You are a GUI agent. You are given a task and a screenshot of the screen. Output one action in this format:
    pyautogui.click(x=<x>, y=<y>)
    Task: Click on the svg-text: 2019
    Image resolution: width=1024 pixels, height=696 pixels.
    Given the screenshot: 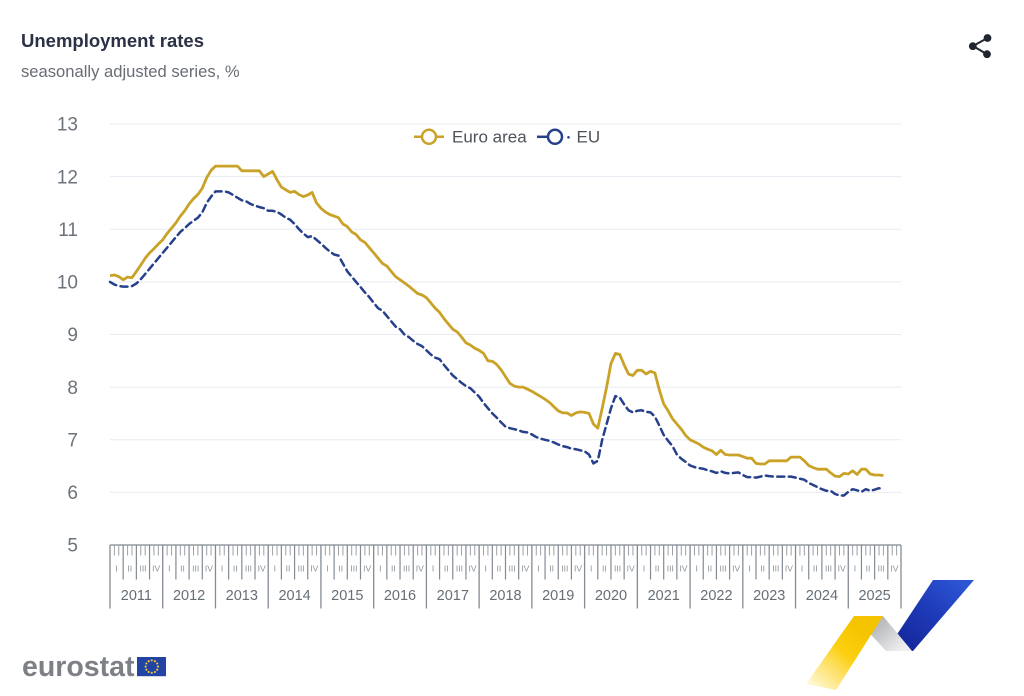 What is the action you would take?
    pyautogui.click(x=558, y=596)
    